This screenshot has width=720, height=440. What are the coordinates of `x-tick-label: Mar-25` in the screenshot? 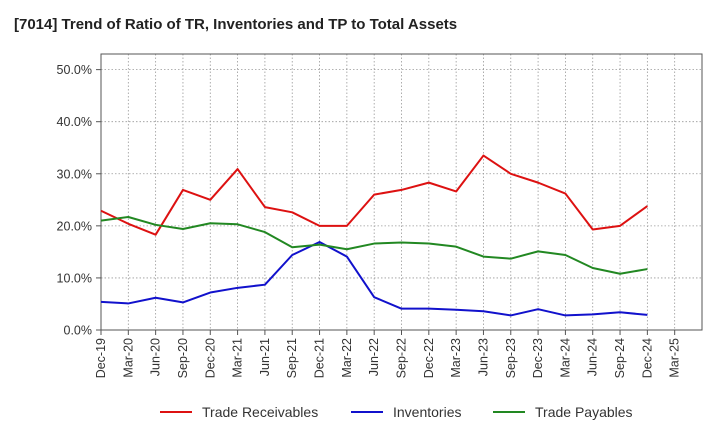 It's located at (675, 358).